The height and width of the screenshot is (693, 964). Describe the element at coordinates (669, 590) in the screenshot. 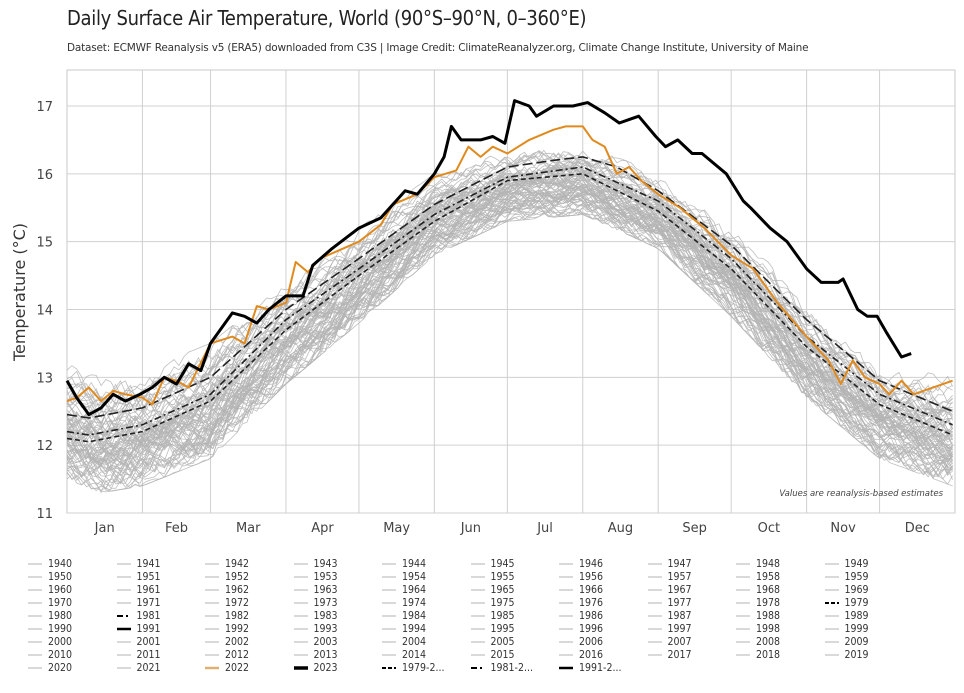

I see `legend-item: 1967` at that location.